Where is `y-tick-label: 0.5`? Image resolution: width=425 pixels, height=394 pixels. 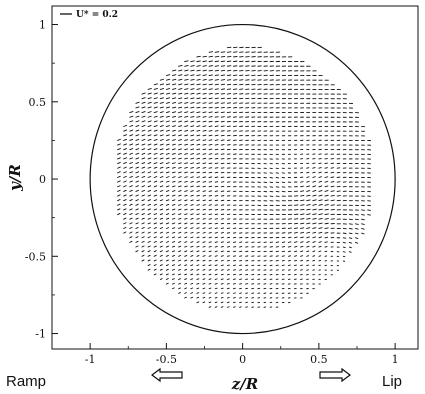
y-tick-label: 0.5 is located at coordinates (38, 102).